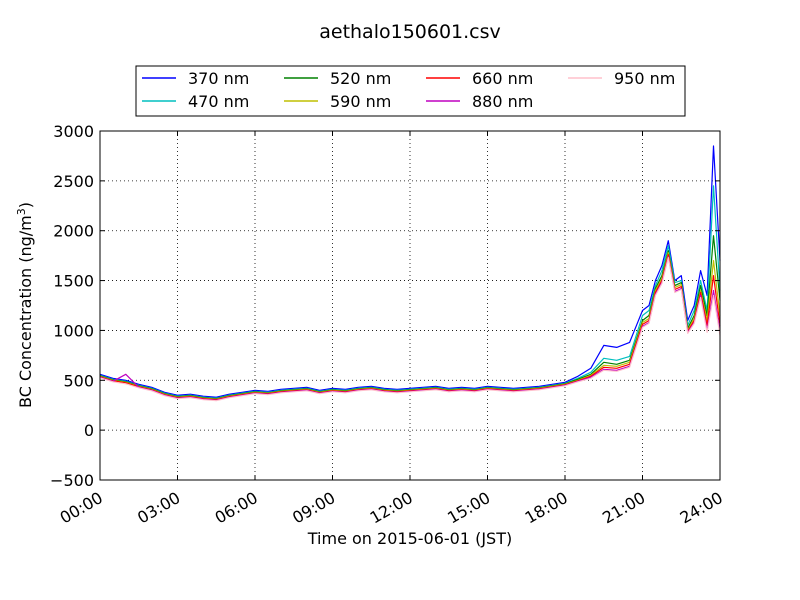 This screenshot has height=600, width=800. I want to click on y-axis-label-sup: 3, so click(21, 211).